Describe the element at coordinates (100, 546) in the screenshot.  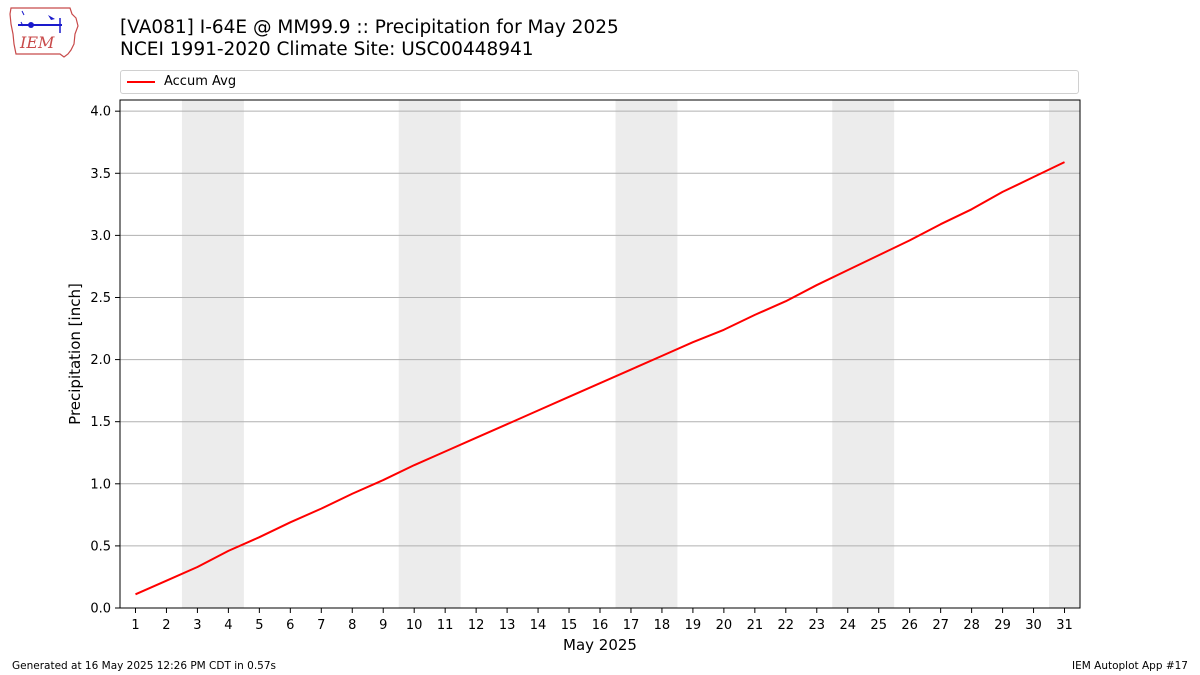
I see `y-tick-label: 0.5` at that location.